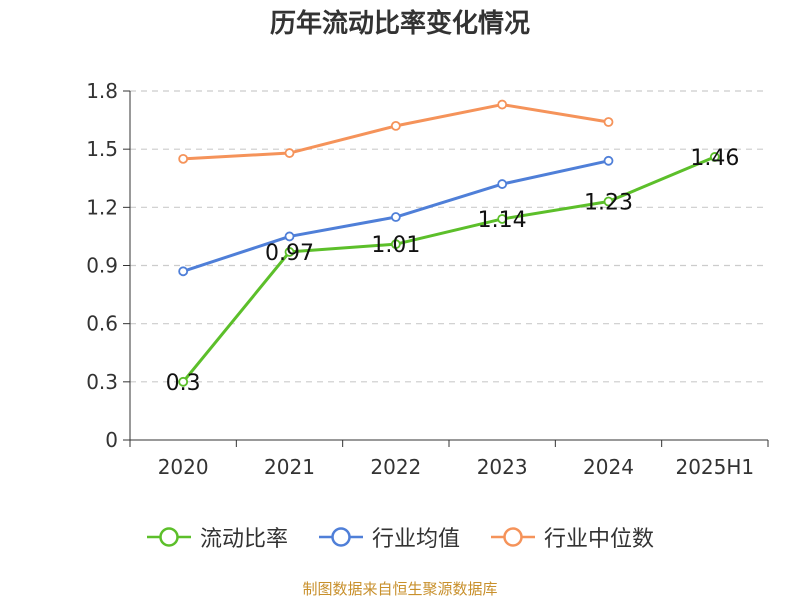  What do you see at coordinates (608, 467) in the screenshot?
I see `x-tick-label: 2024` at bounding box center [608, 467].